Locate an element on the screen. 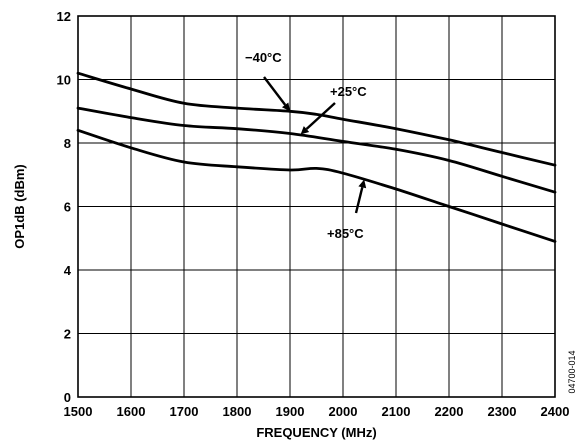 The width and height of the screenshot is (587, 443). x-tick-label: 1700 is located at coordinates (184, 411).